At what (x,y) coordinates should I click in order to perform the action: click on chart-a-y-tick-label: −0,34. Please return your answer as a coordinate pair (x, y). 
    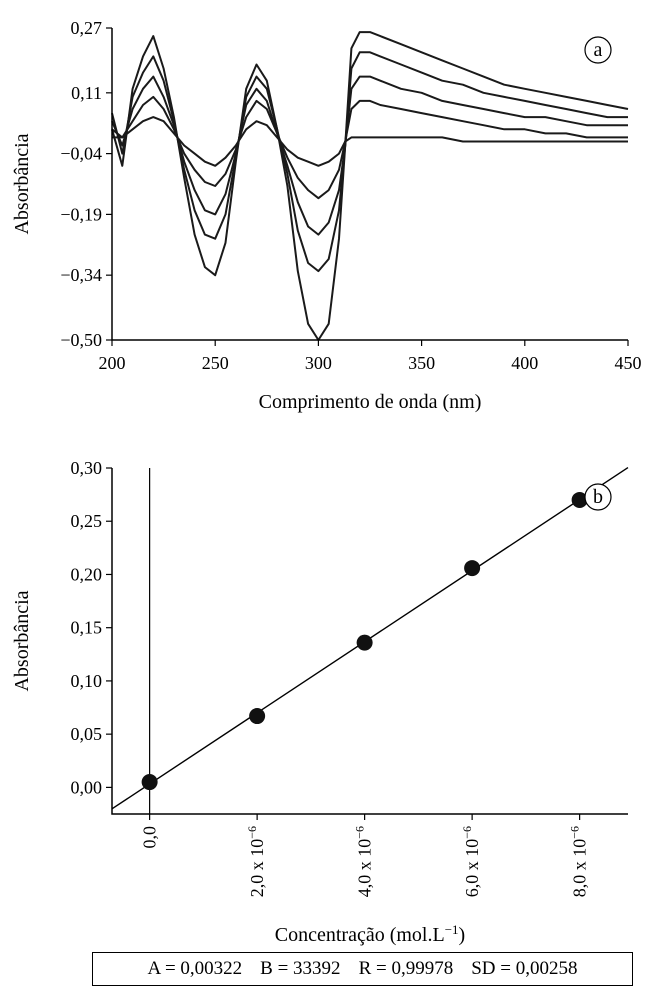
    Looking at the image, I should click on (81, 275).